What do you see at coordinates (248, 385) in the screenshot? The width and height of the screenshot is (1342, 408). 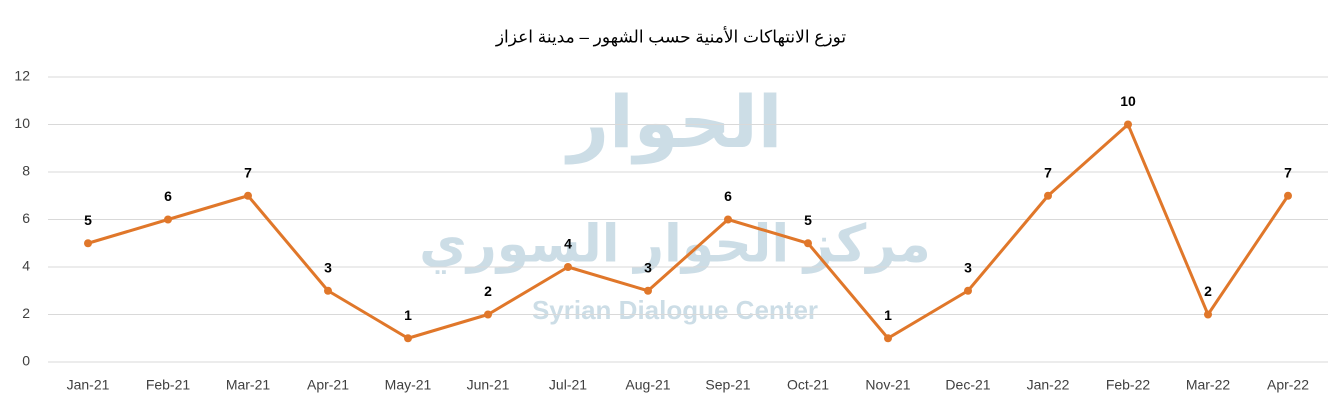 I see `x-tick-label: Mar-21` at bounding box center [248, 385].